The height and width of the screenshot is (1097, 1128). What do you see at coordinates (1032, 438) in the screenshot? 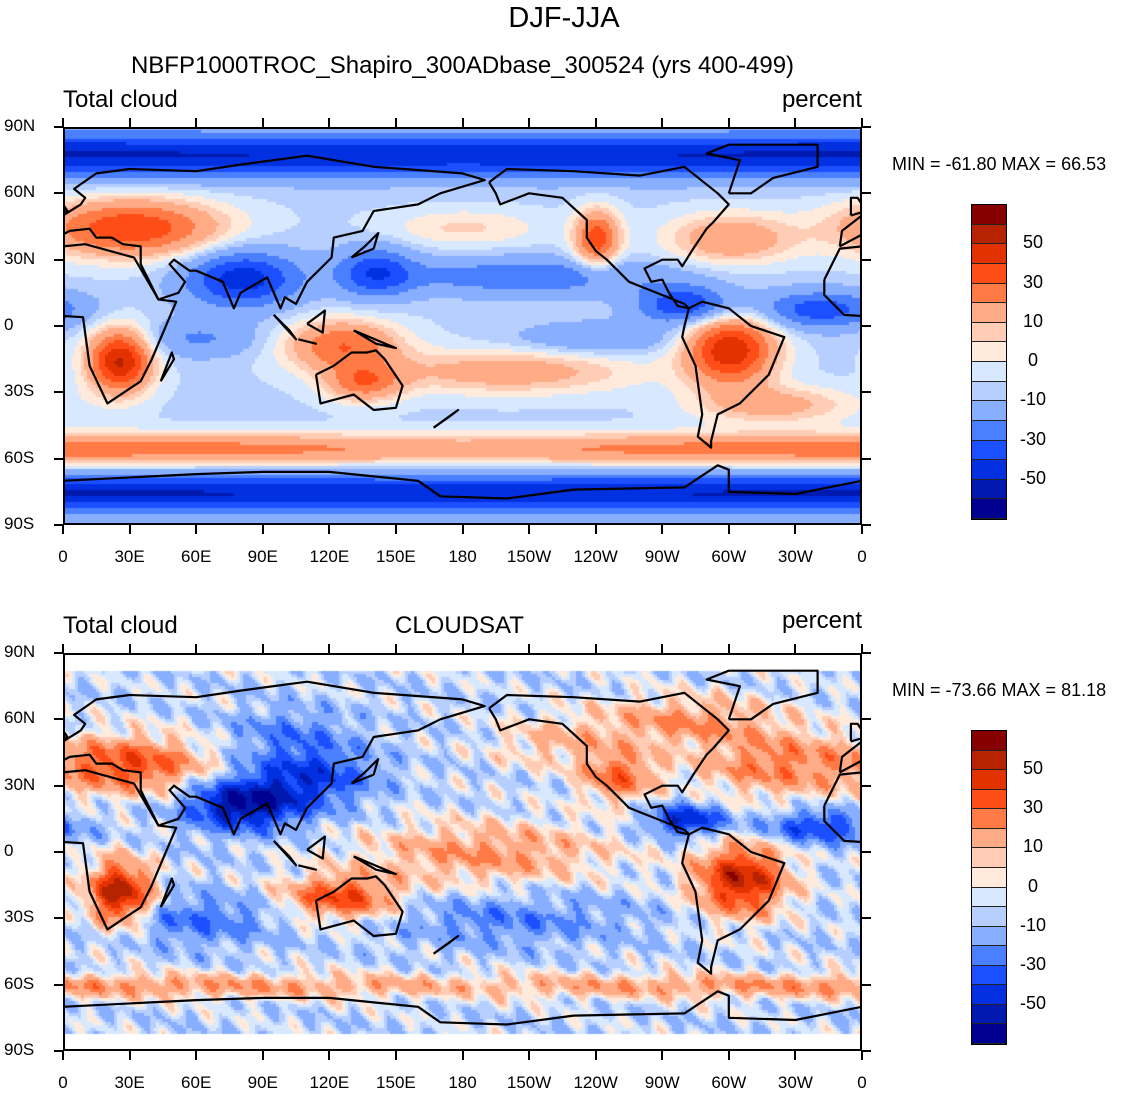
I see `colorbar-label: -30` at bounding box center [1032, 438].